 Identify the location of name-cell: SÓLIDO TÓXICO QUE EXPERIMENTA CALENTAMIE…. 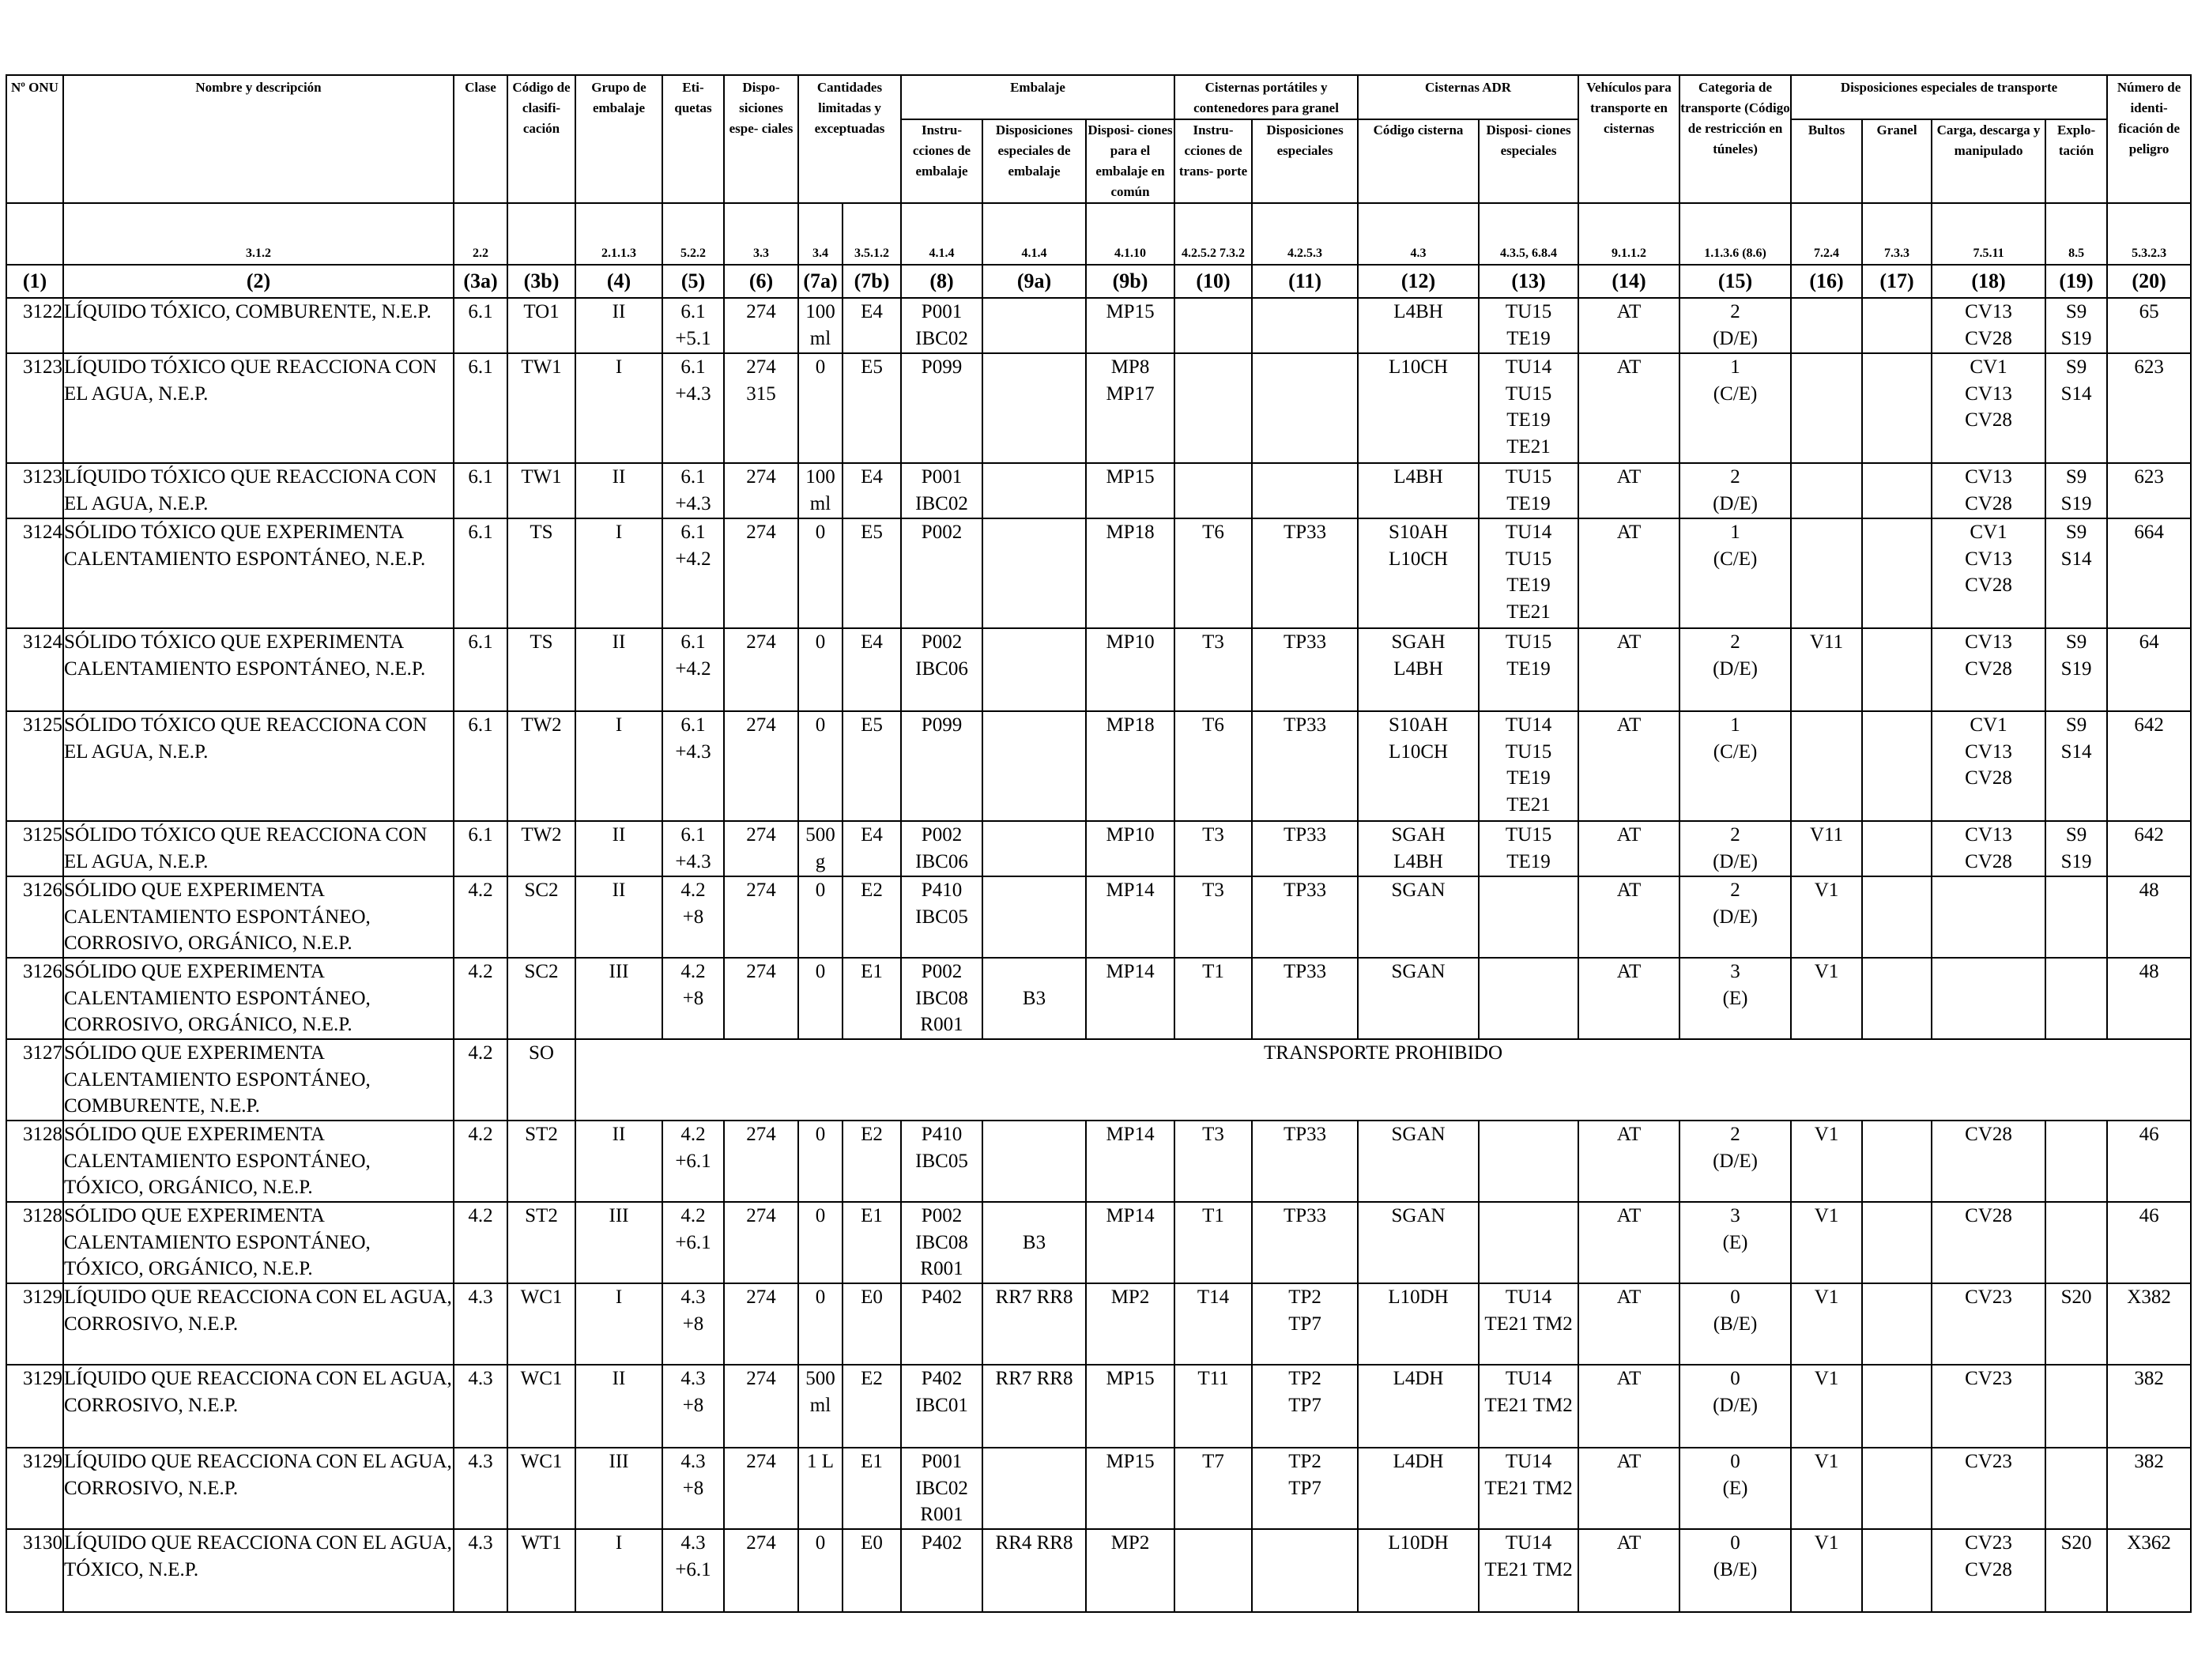
(258, 669).